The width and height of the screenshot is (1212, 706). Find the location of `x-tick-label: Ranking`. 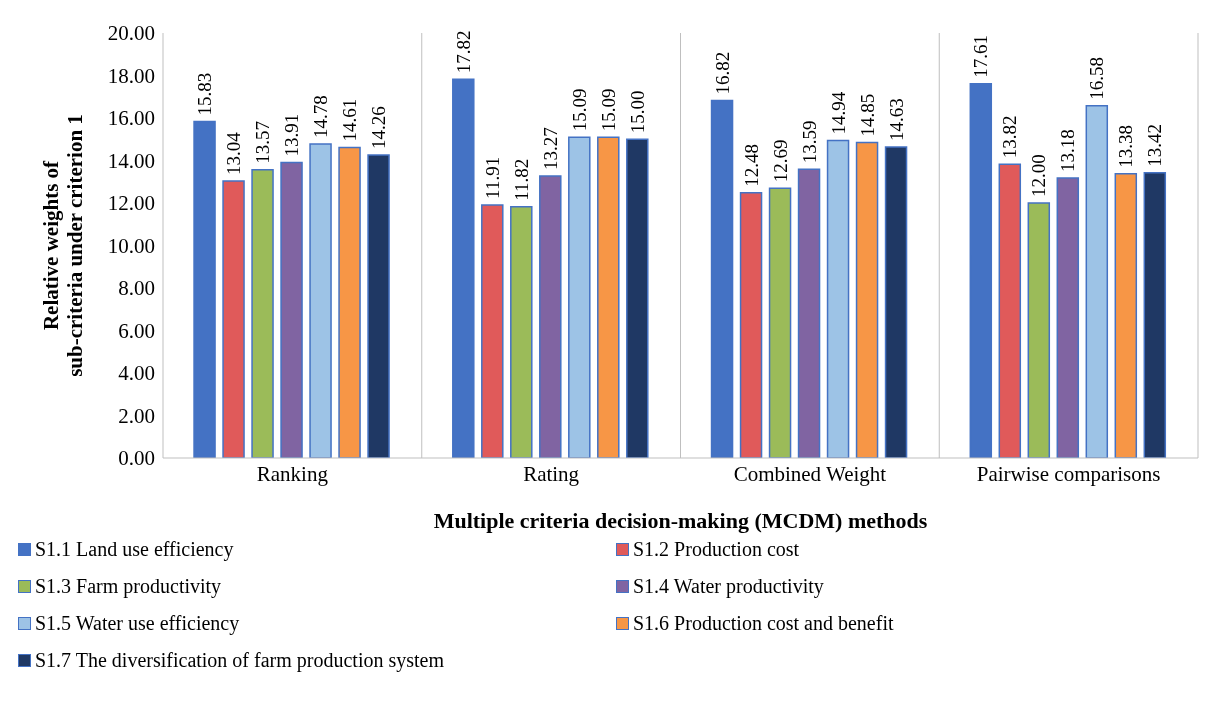

x-tick-label: Ranking is located at coordinates (292, 473).